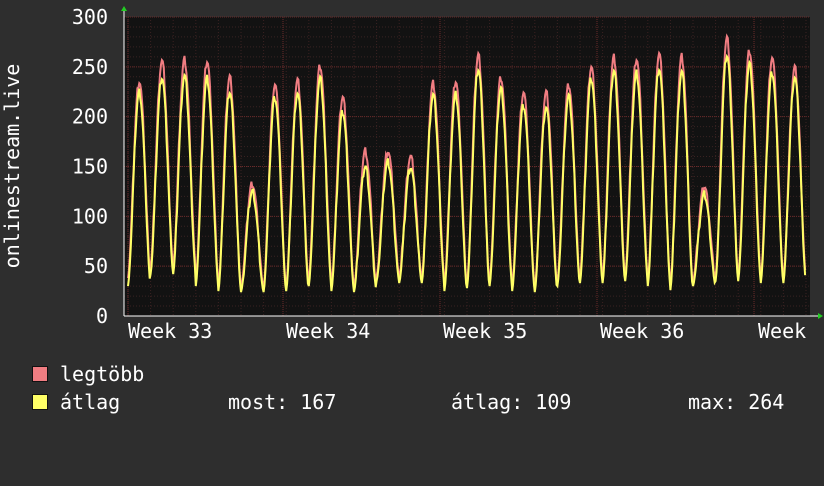 This screenshot has height=486, width=824. What do you see at coordinates (328, 331) in the screenshot?
I see `x-tick-label: Week 34` at bounding box center [328, 331].